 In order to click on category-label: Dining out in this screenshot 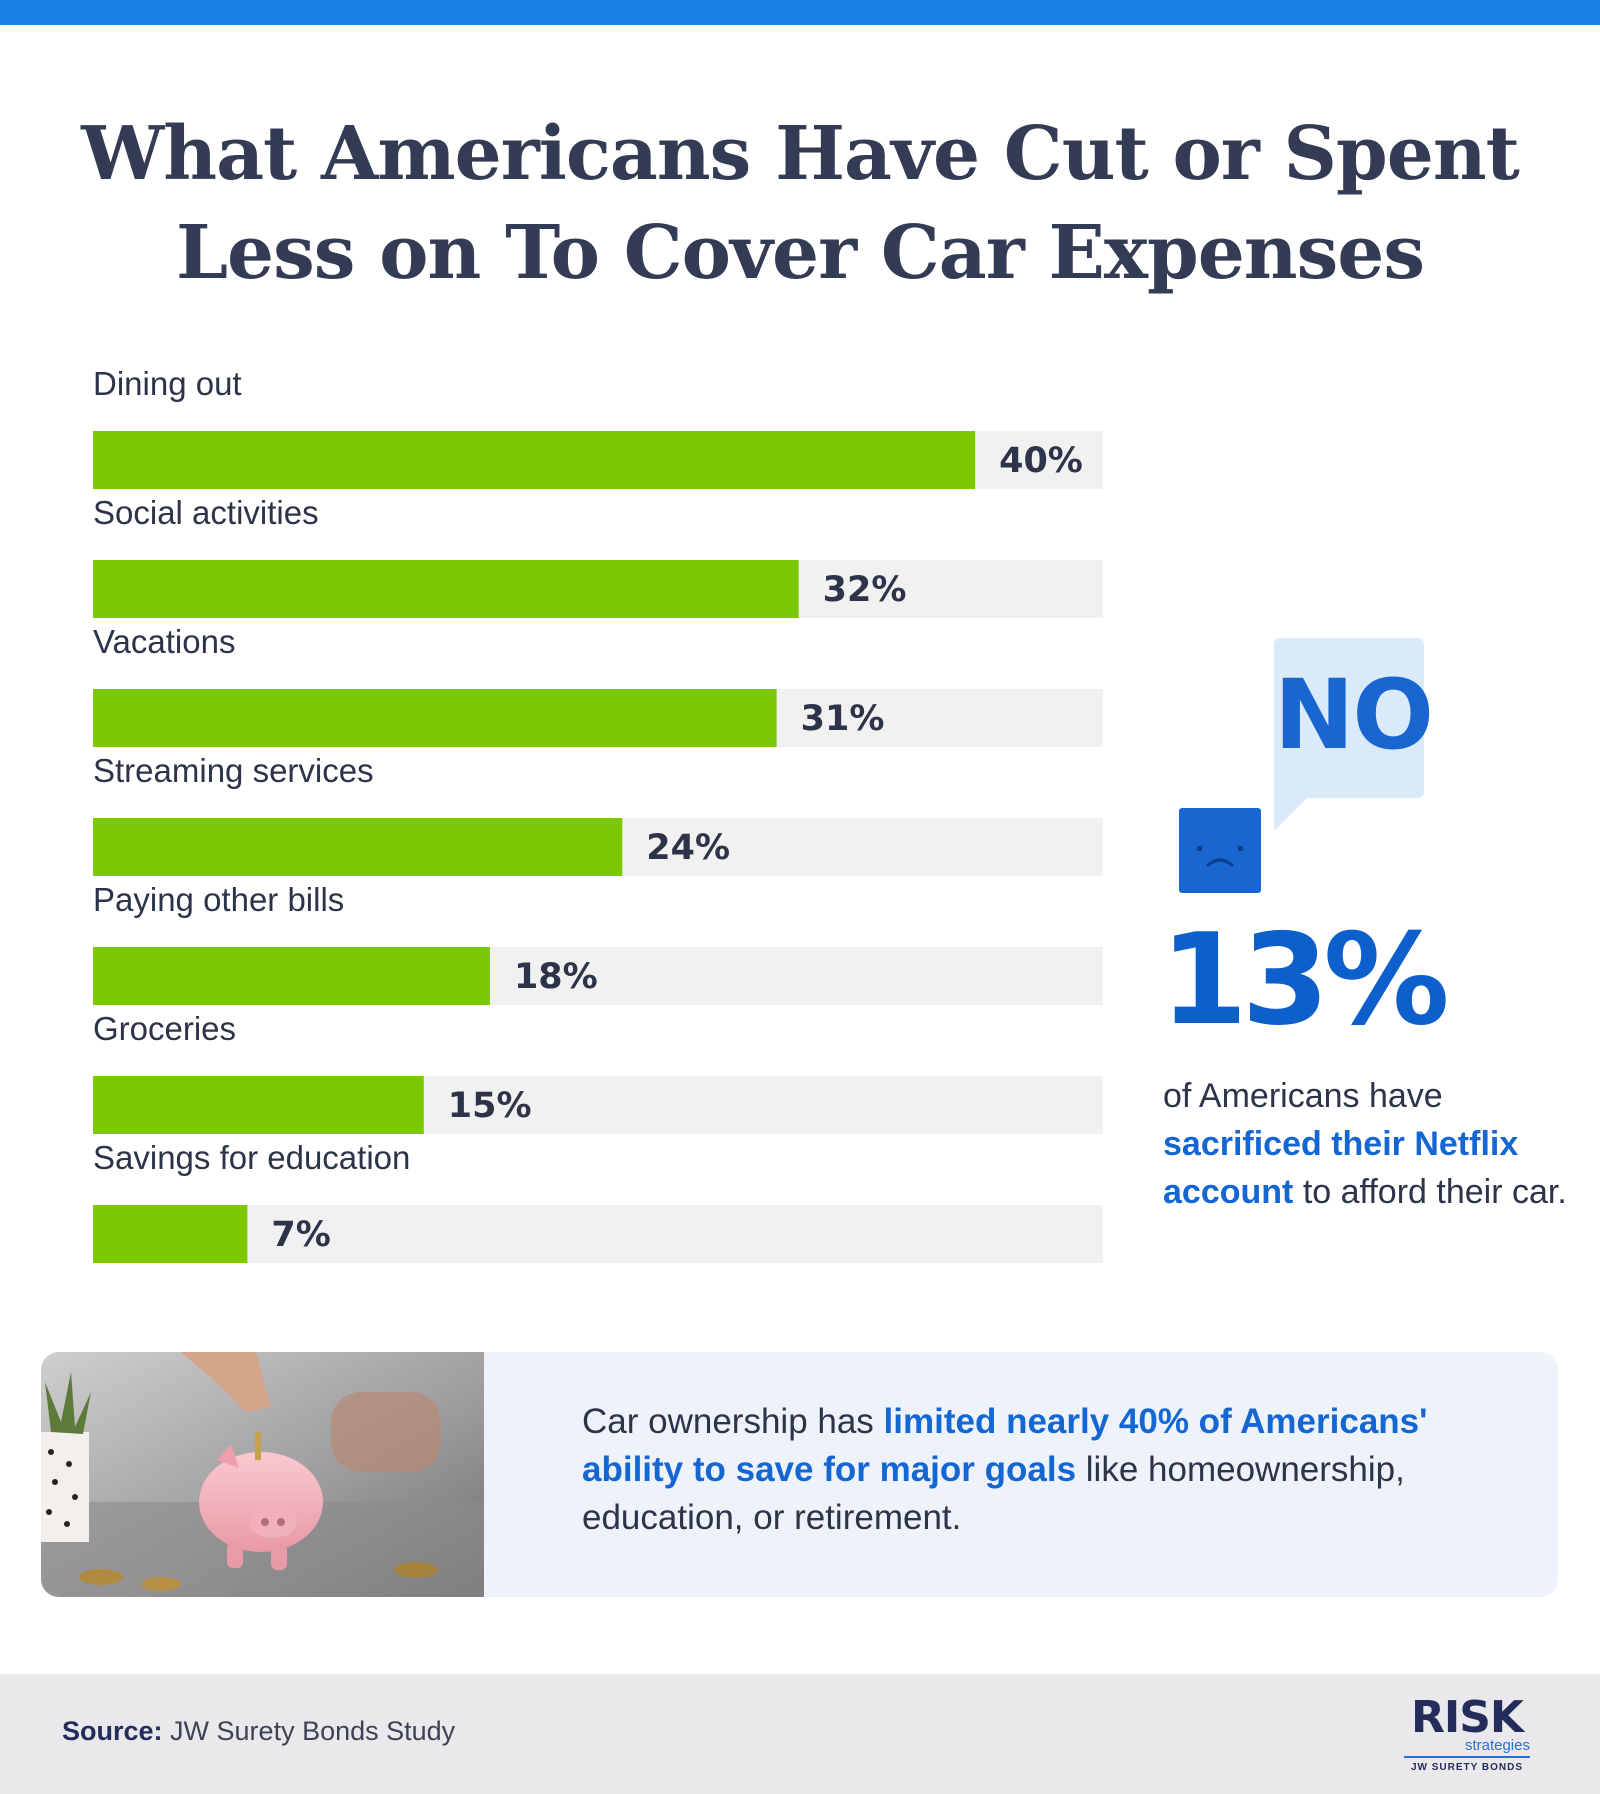, I will do `click(167, 383)`.